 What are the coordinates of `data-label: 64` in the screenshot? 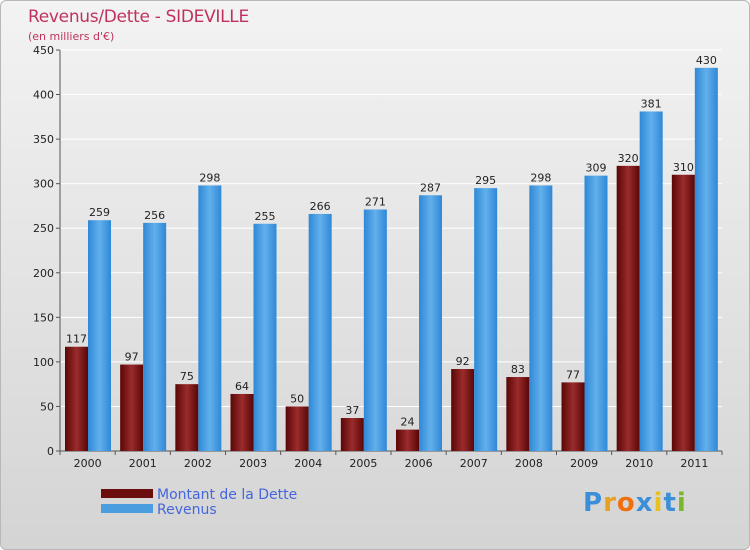 It's located at (242, 386).